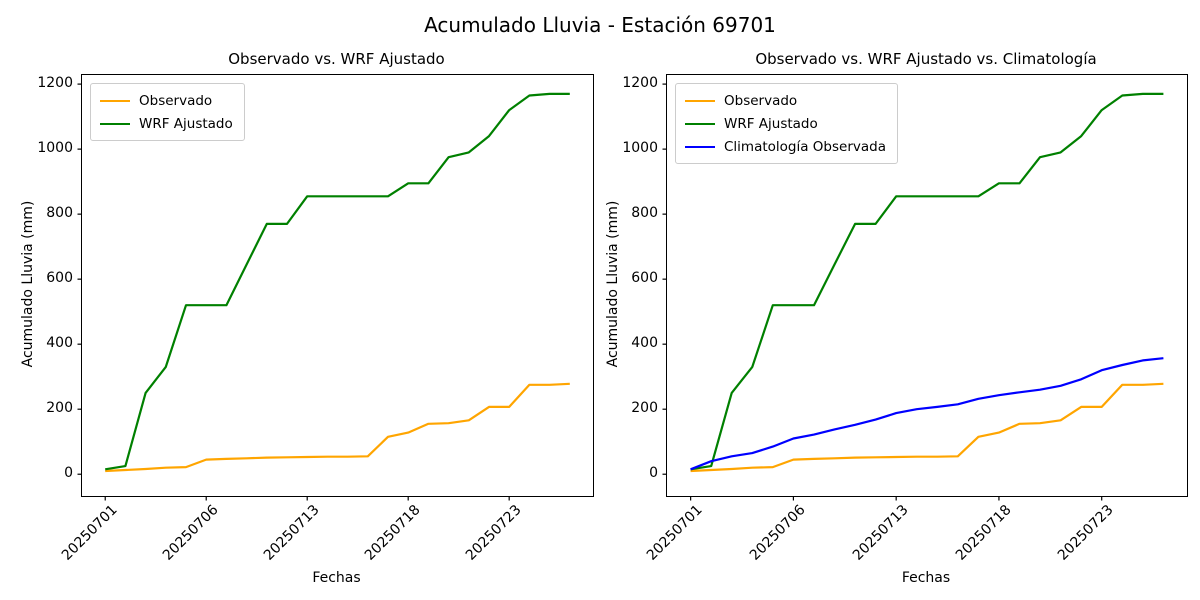 The width and height of the screenshot is (1200, 600). Describe the element at coordinates (613, 284) in the screenshot. I see `right-y-axis-label: Acumulado Lluvia (mm)` at that location.